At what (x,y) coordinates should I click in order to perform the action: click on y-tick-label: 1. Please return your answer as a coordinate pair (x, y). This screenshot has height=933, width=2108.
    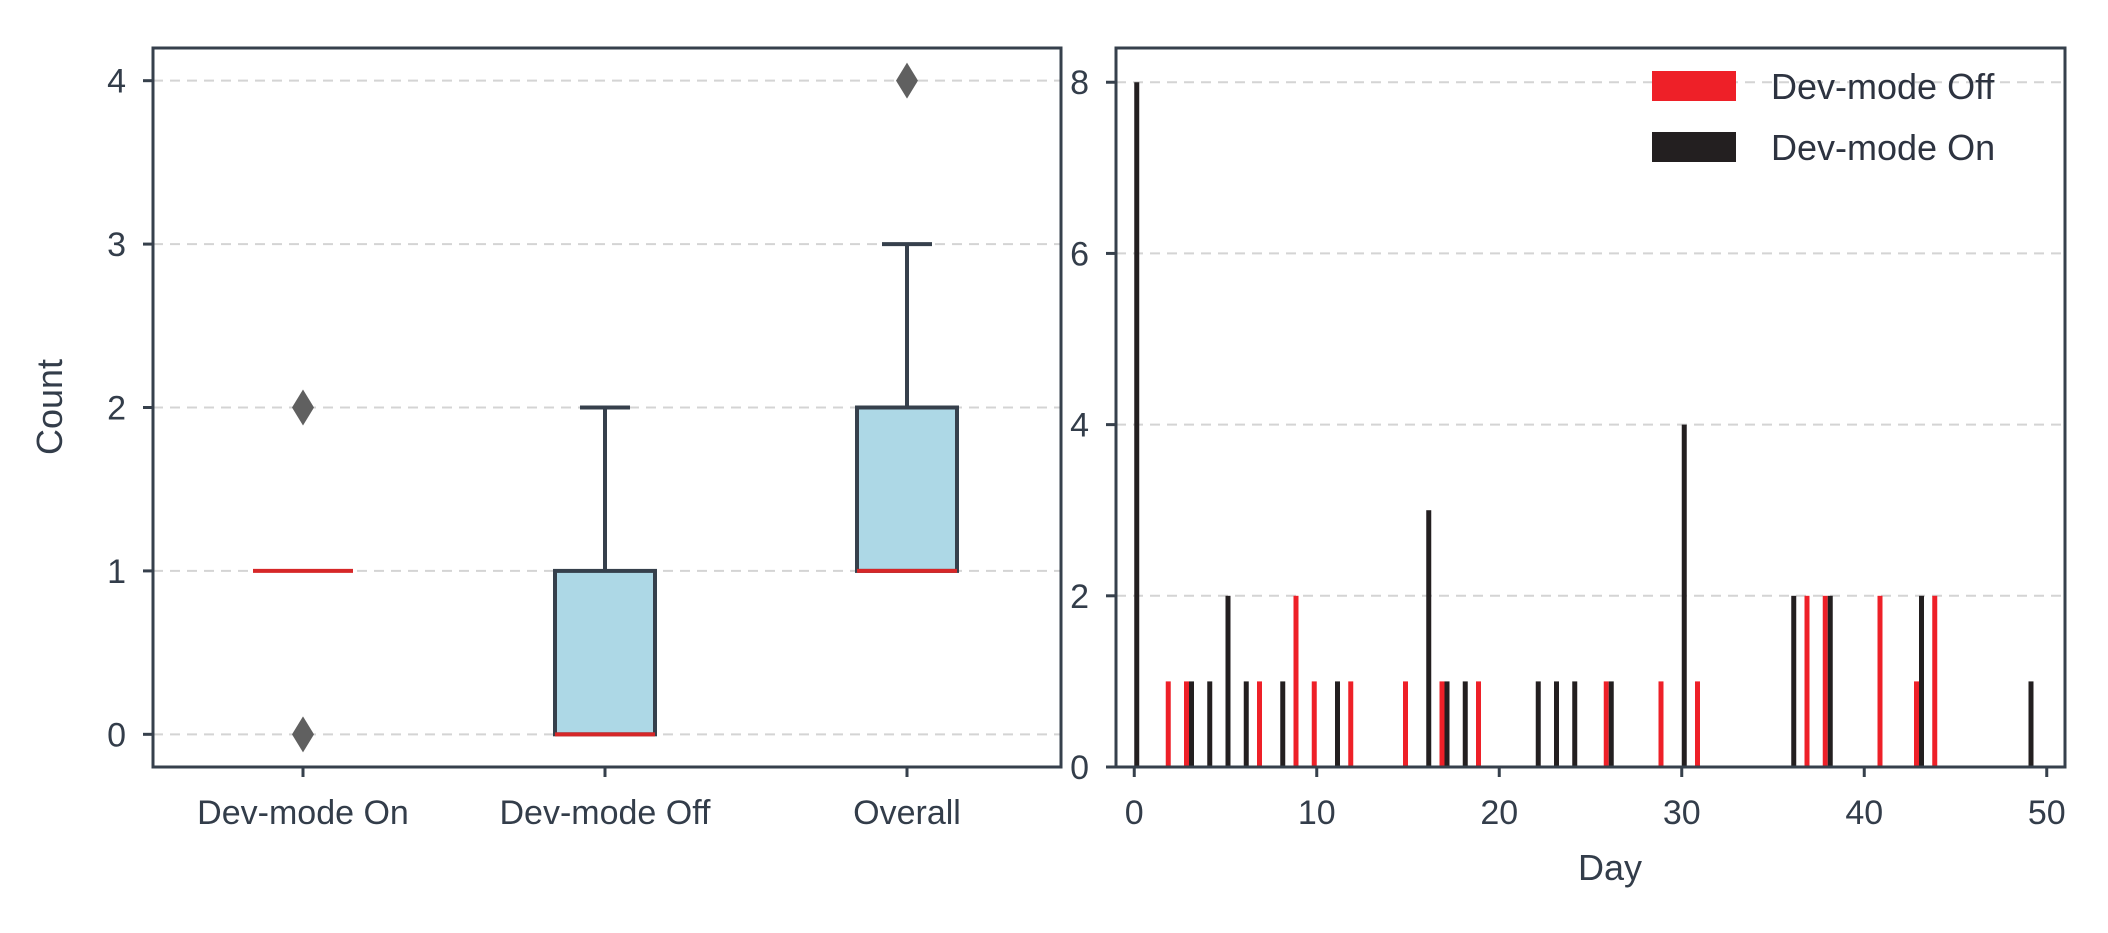
    Looking at the image, I should click on (116, 572).